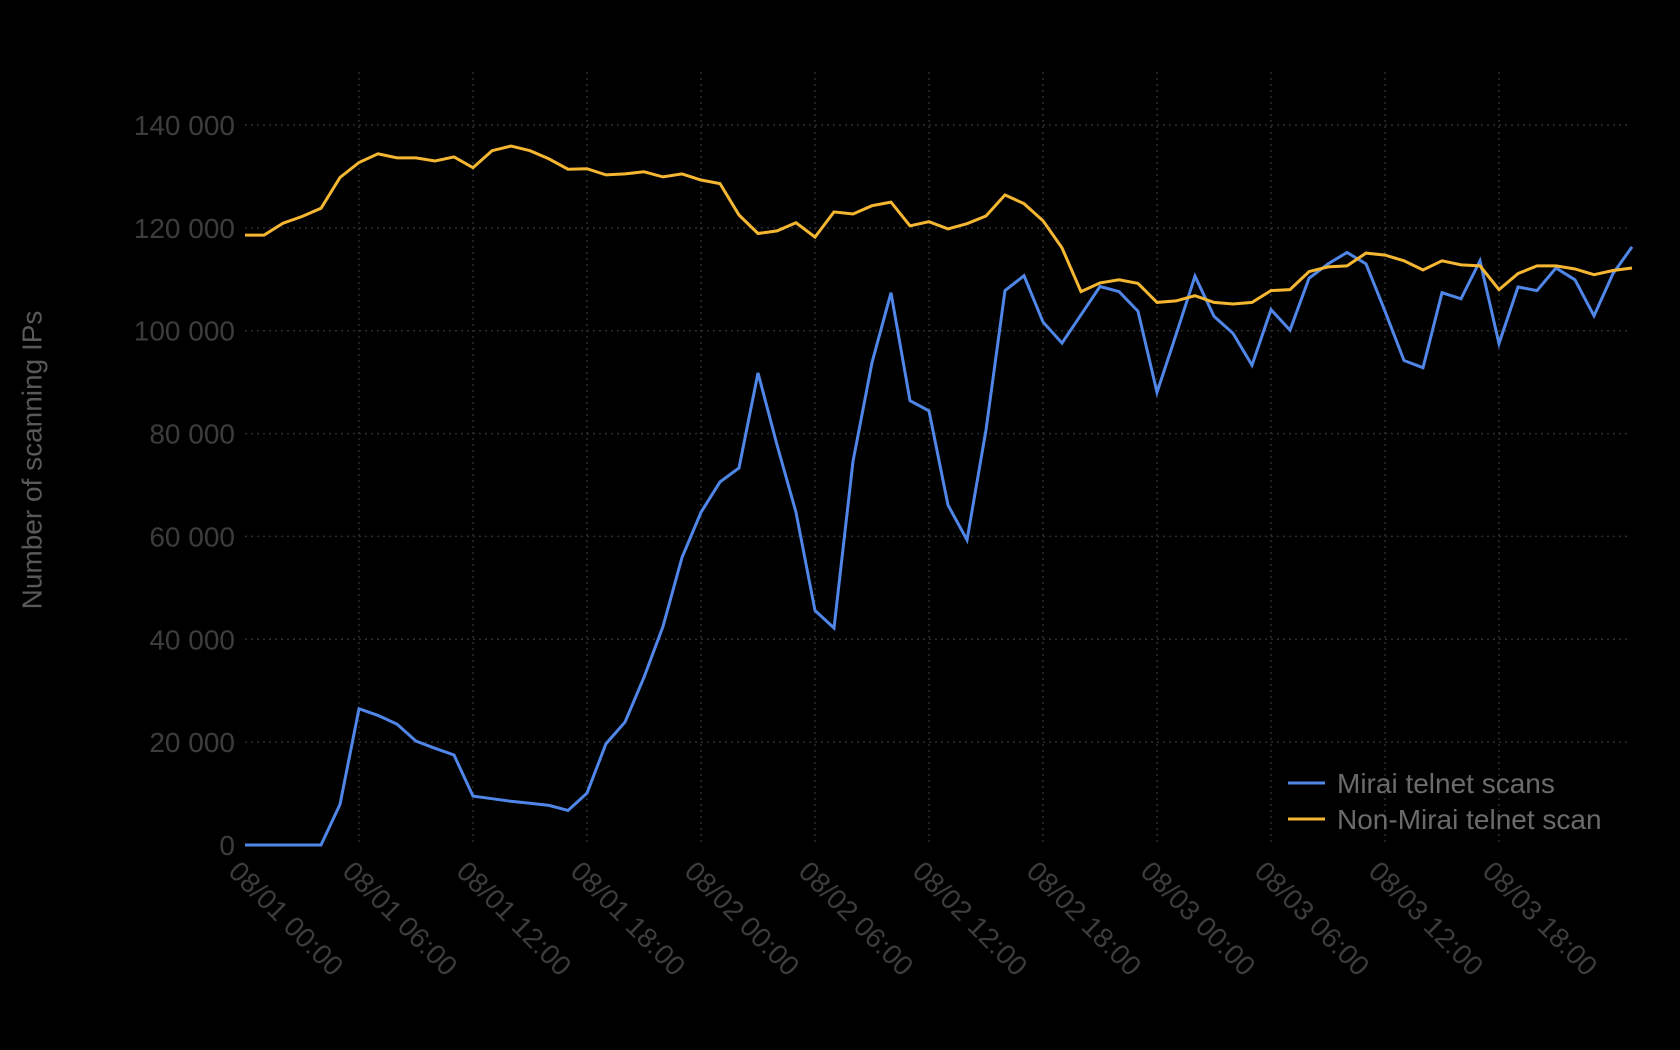 This screenshot has height=1050, width=1680. What do you see at coordinates (192, 742) in the screenshot?
I see `y-tick-label: 20 000` at bounding box center [192, 742].